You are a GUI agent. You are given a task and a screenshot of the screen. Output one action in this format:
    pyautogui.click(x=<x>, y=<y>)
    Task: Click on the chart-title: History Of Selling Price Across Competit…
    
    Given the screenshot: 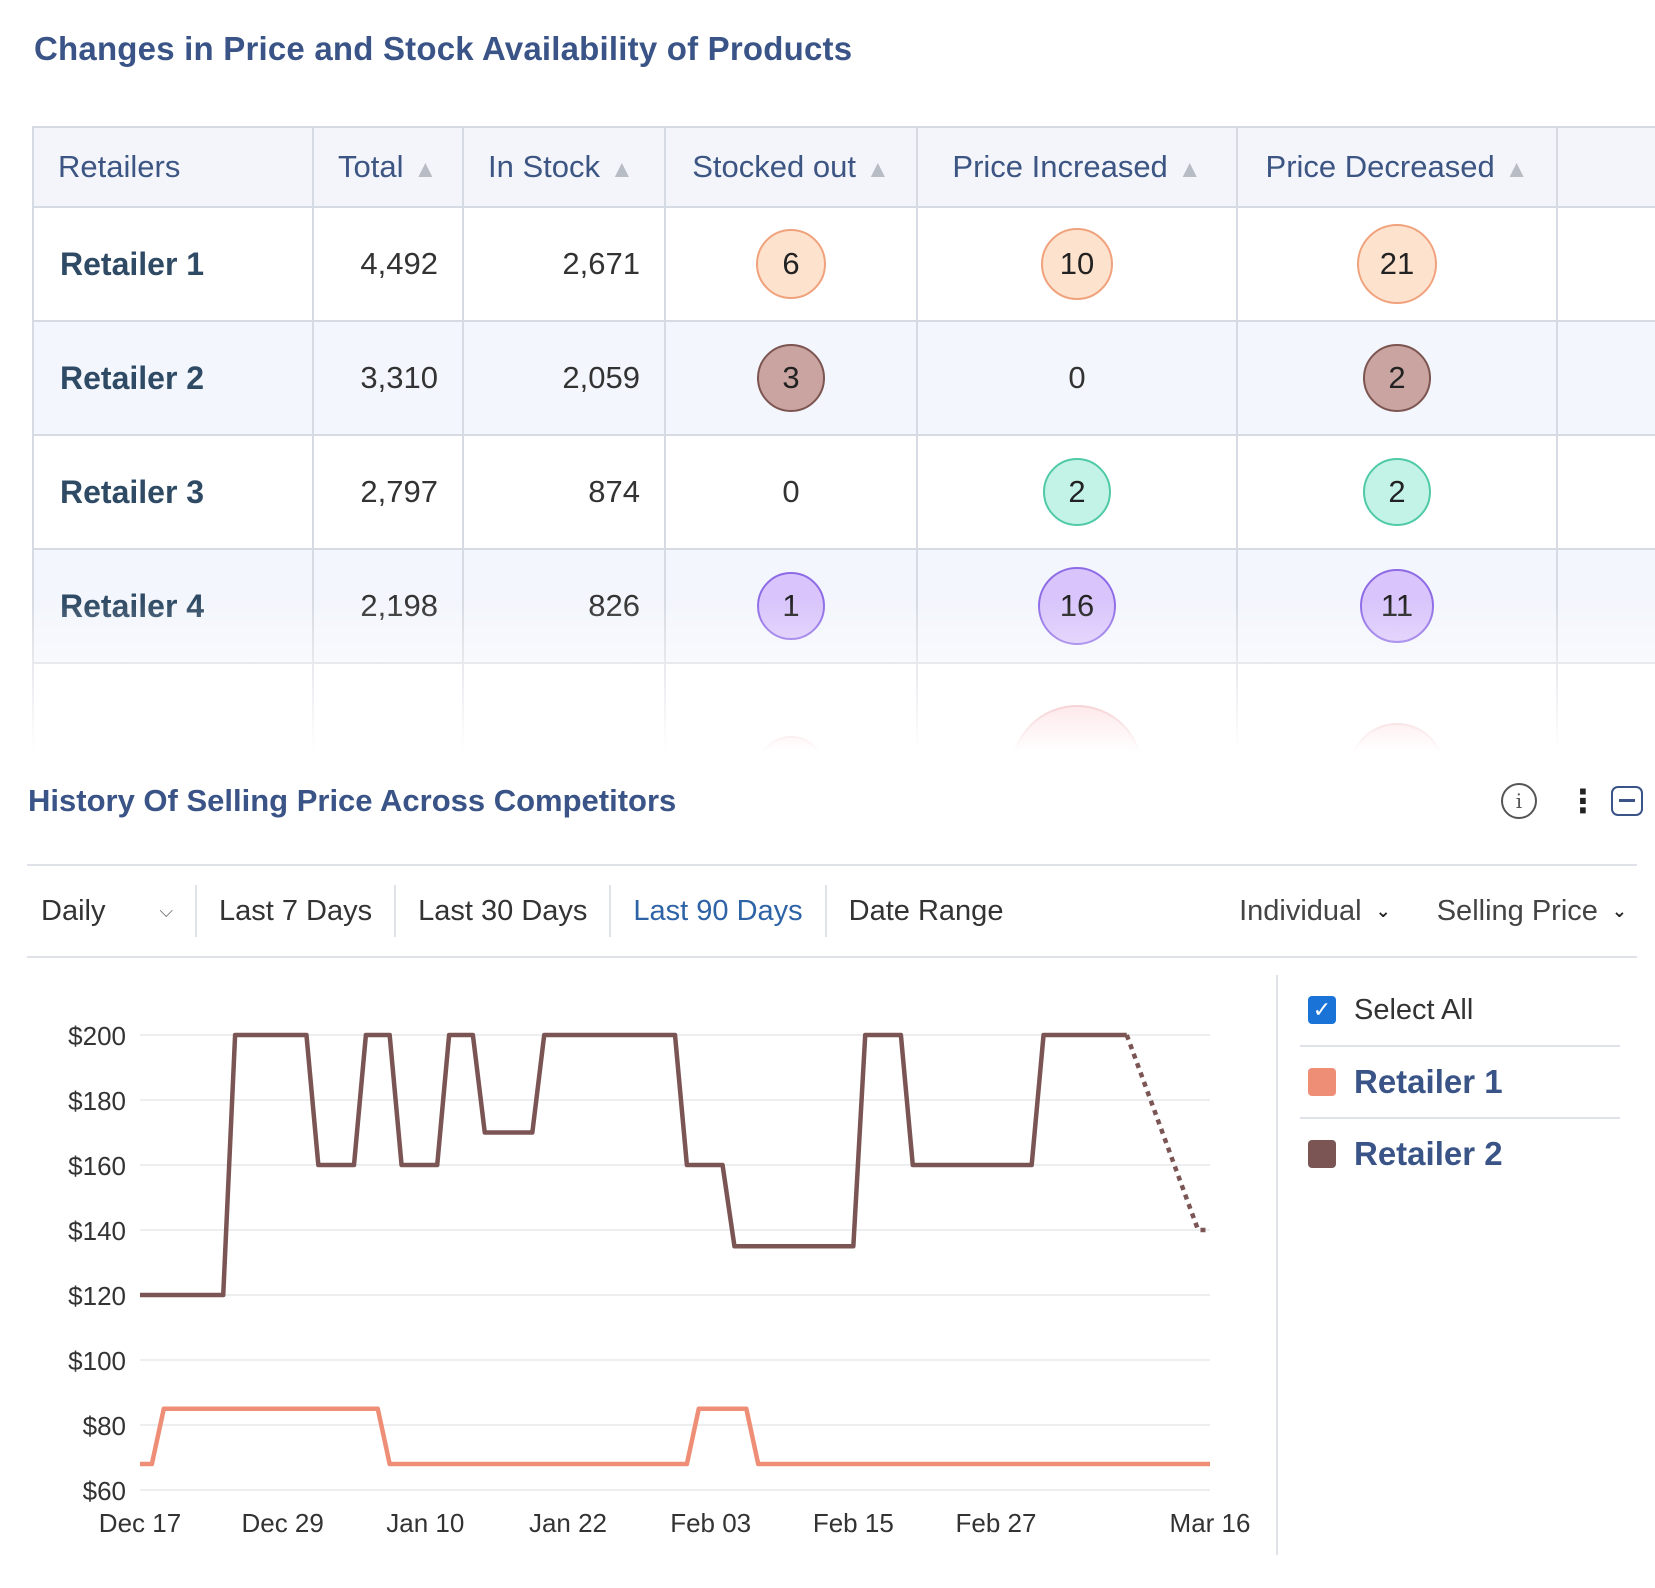 What is the action you would take?
    pyautogui.click(x=352, y=800)
    